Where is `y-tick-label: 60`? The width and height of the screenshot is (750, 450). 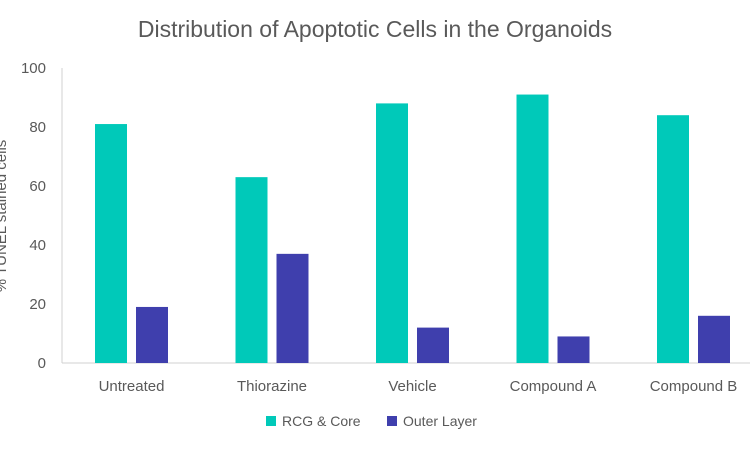 y-tick-label: 60 is located at coordinates (37, 186).